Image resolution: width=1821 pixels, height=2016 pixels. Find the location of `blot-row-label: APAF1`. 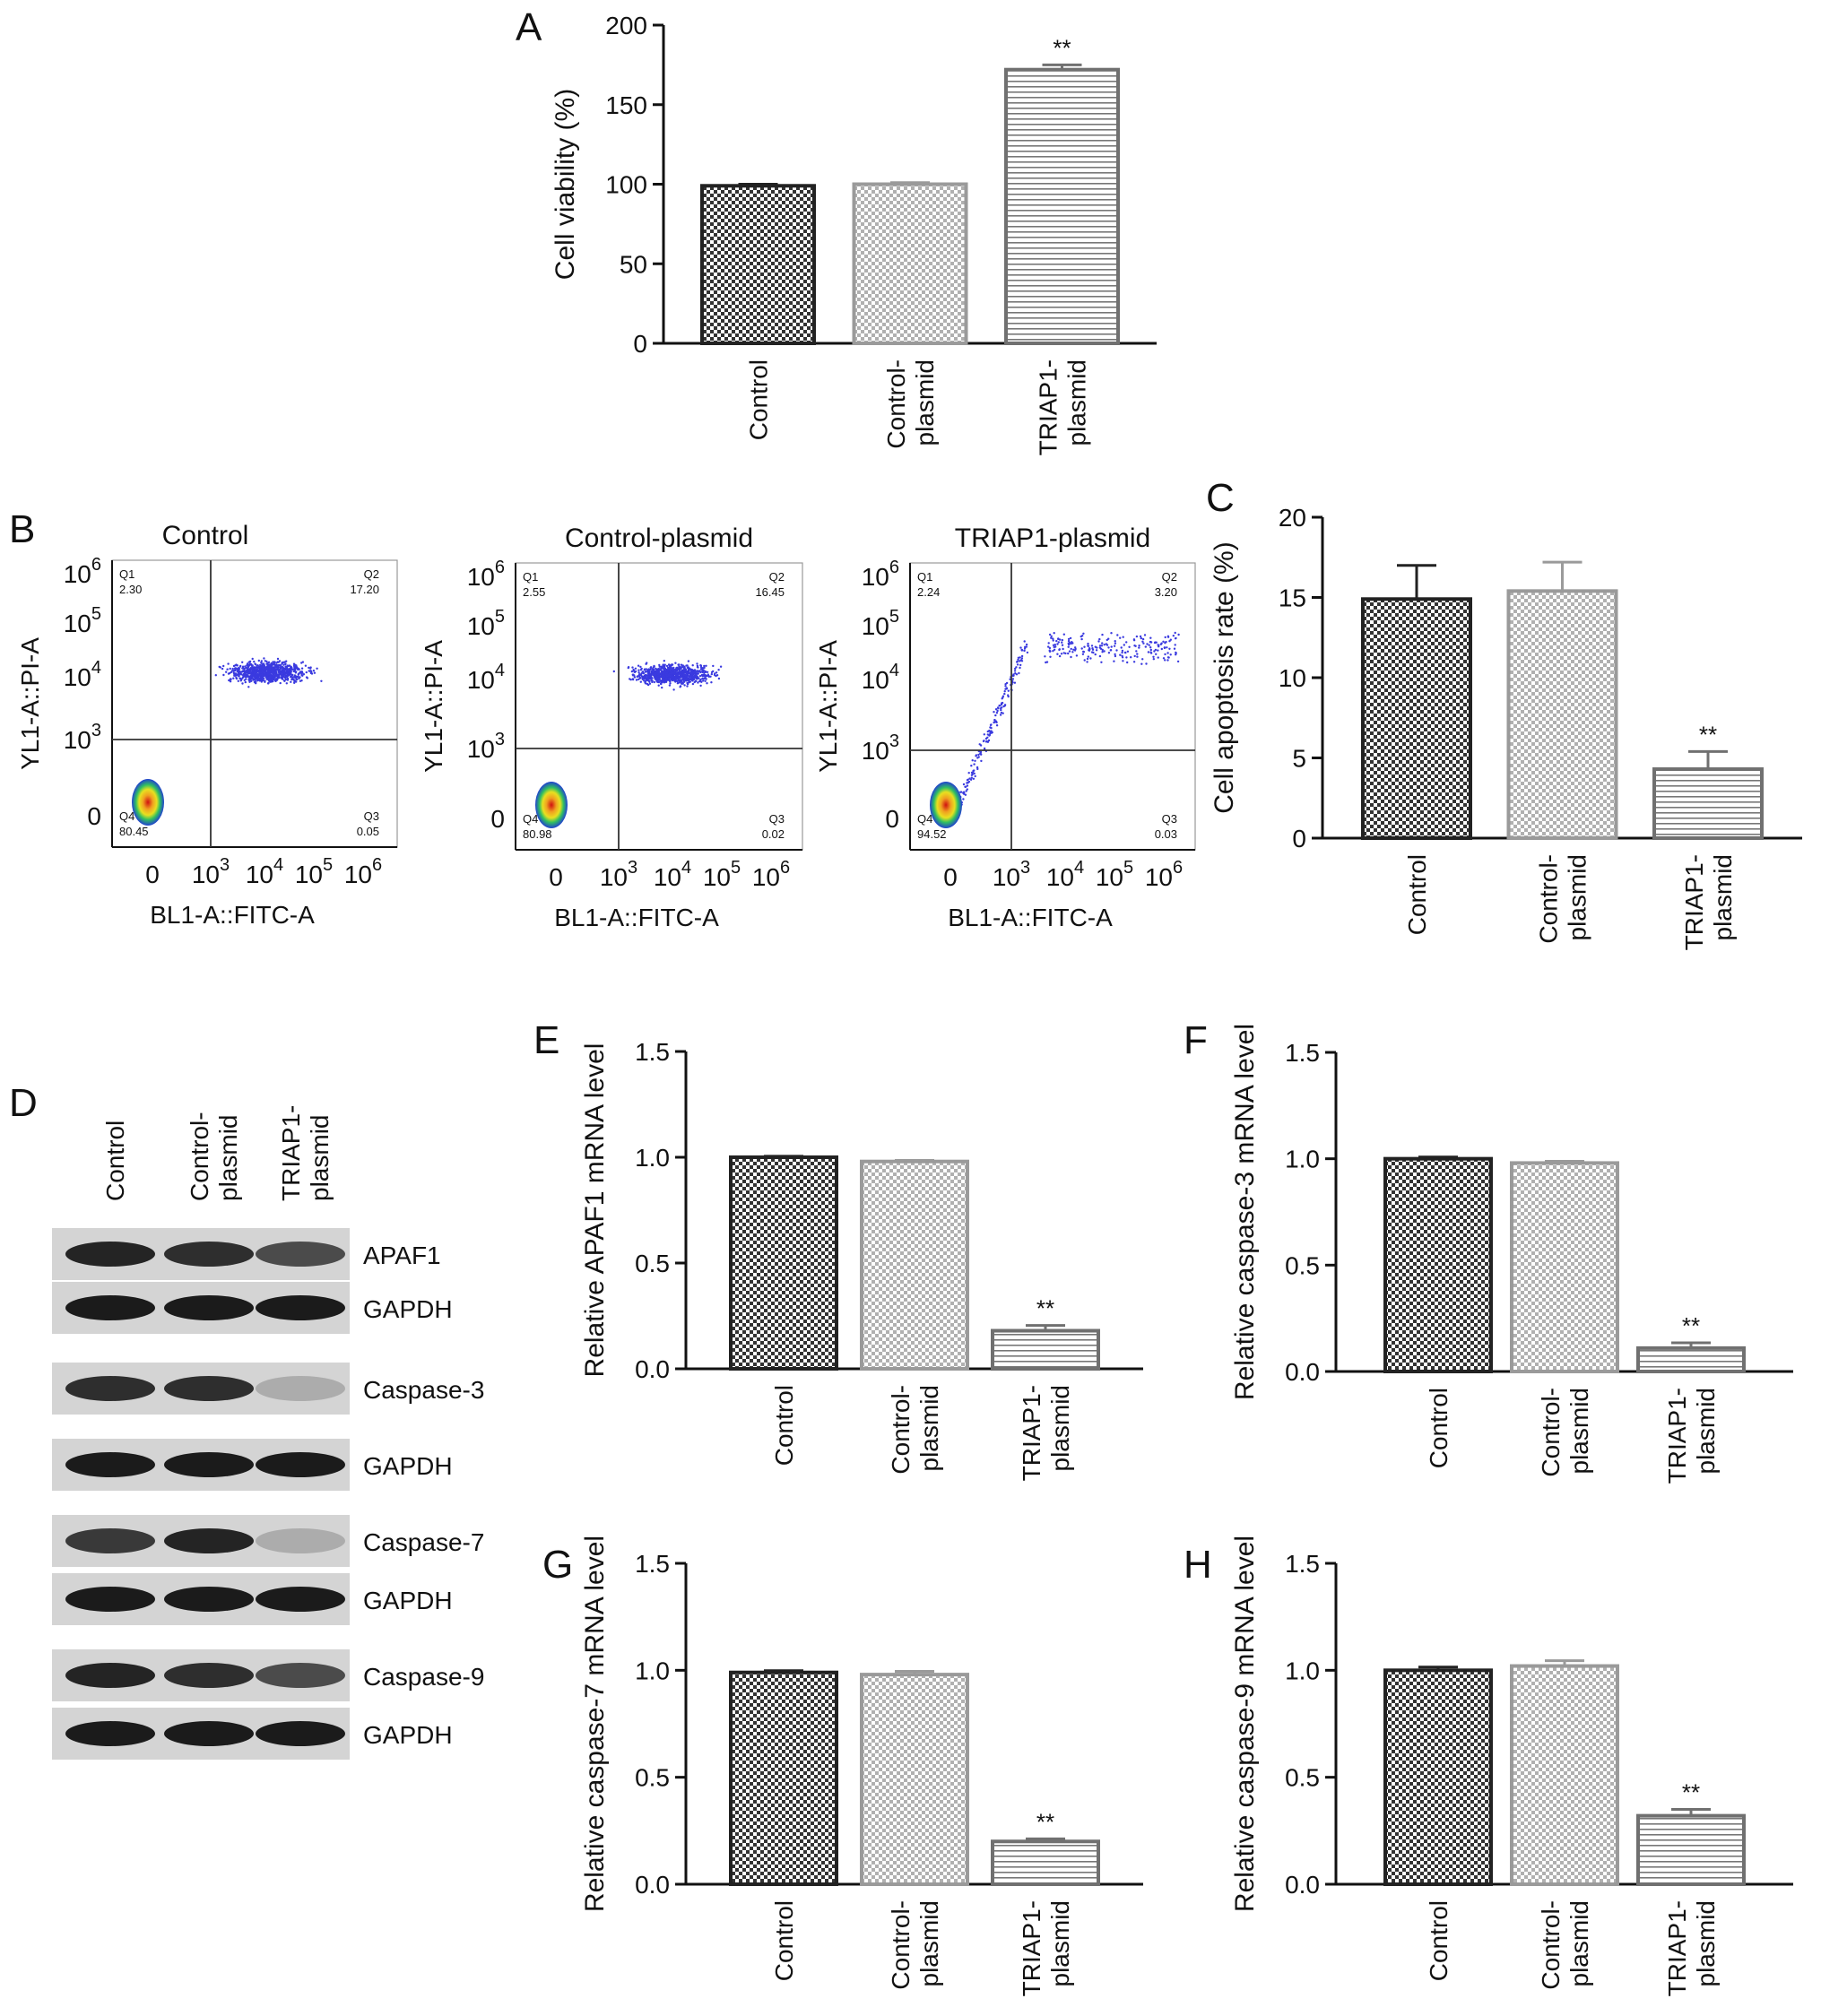

blot-row-label: APAF1 is located at coordinates (402, 1255).